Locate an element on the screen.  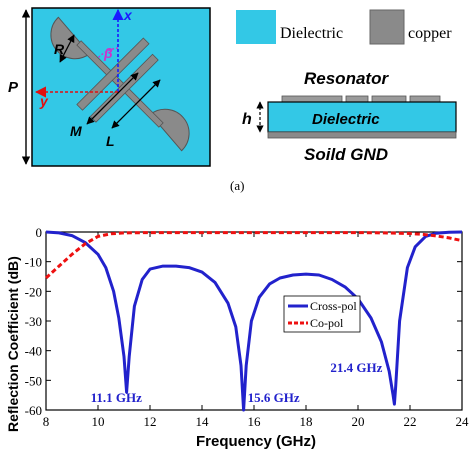
radius-arrow is located at coordinates (67, 48).